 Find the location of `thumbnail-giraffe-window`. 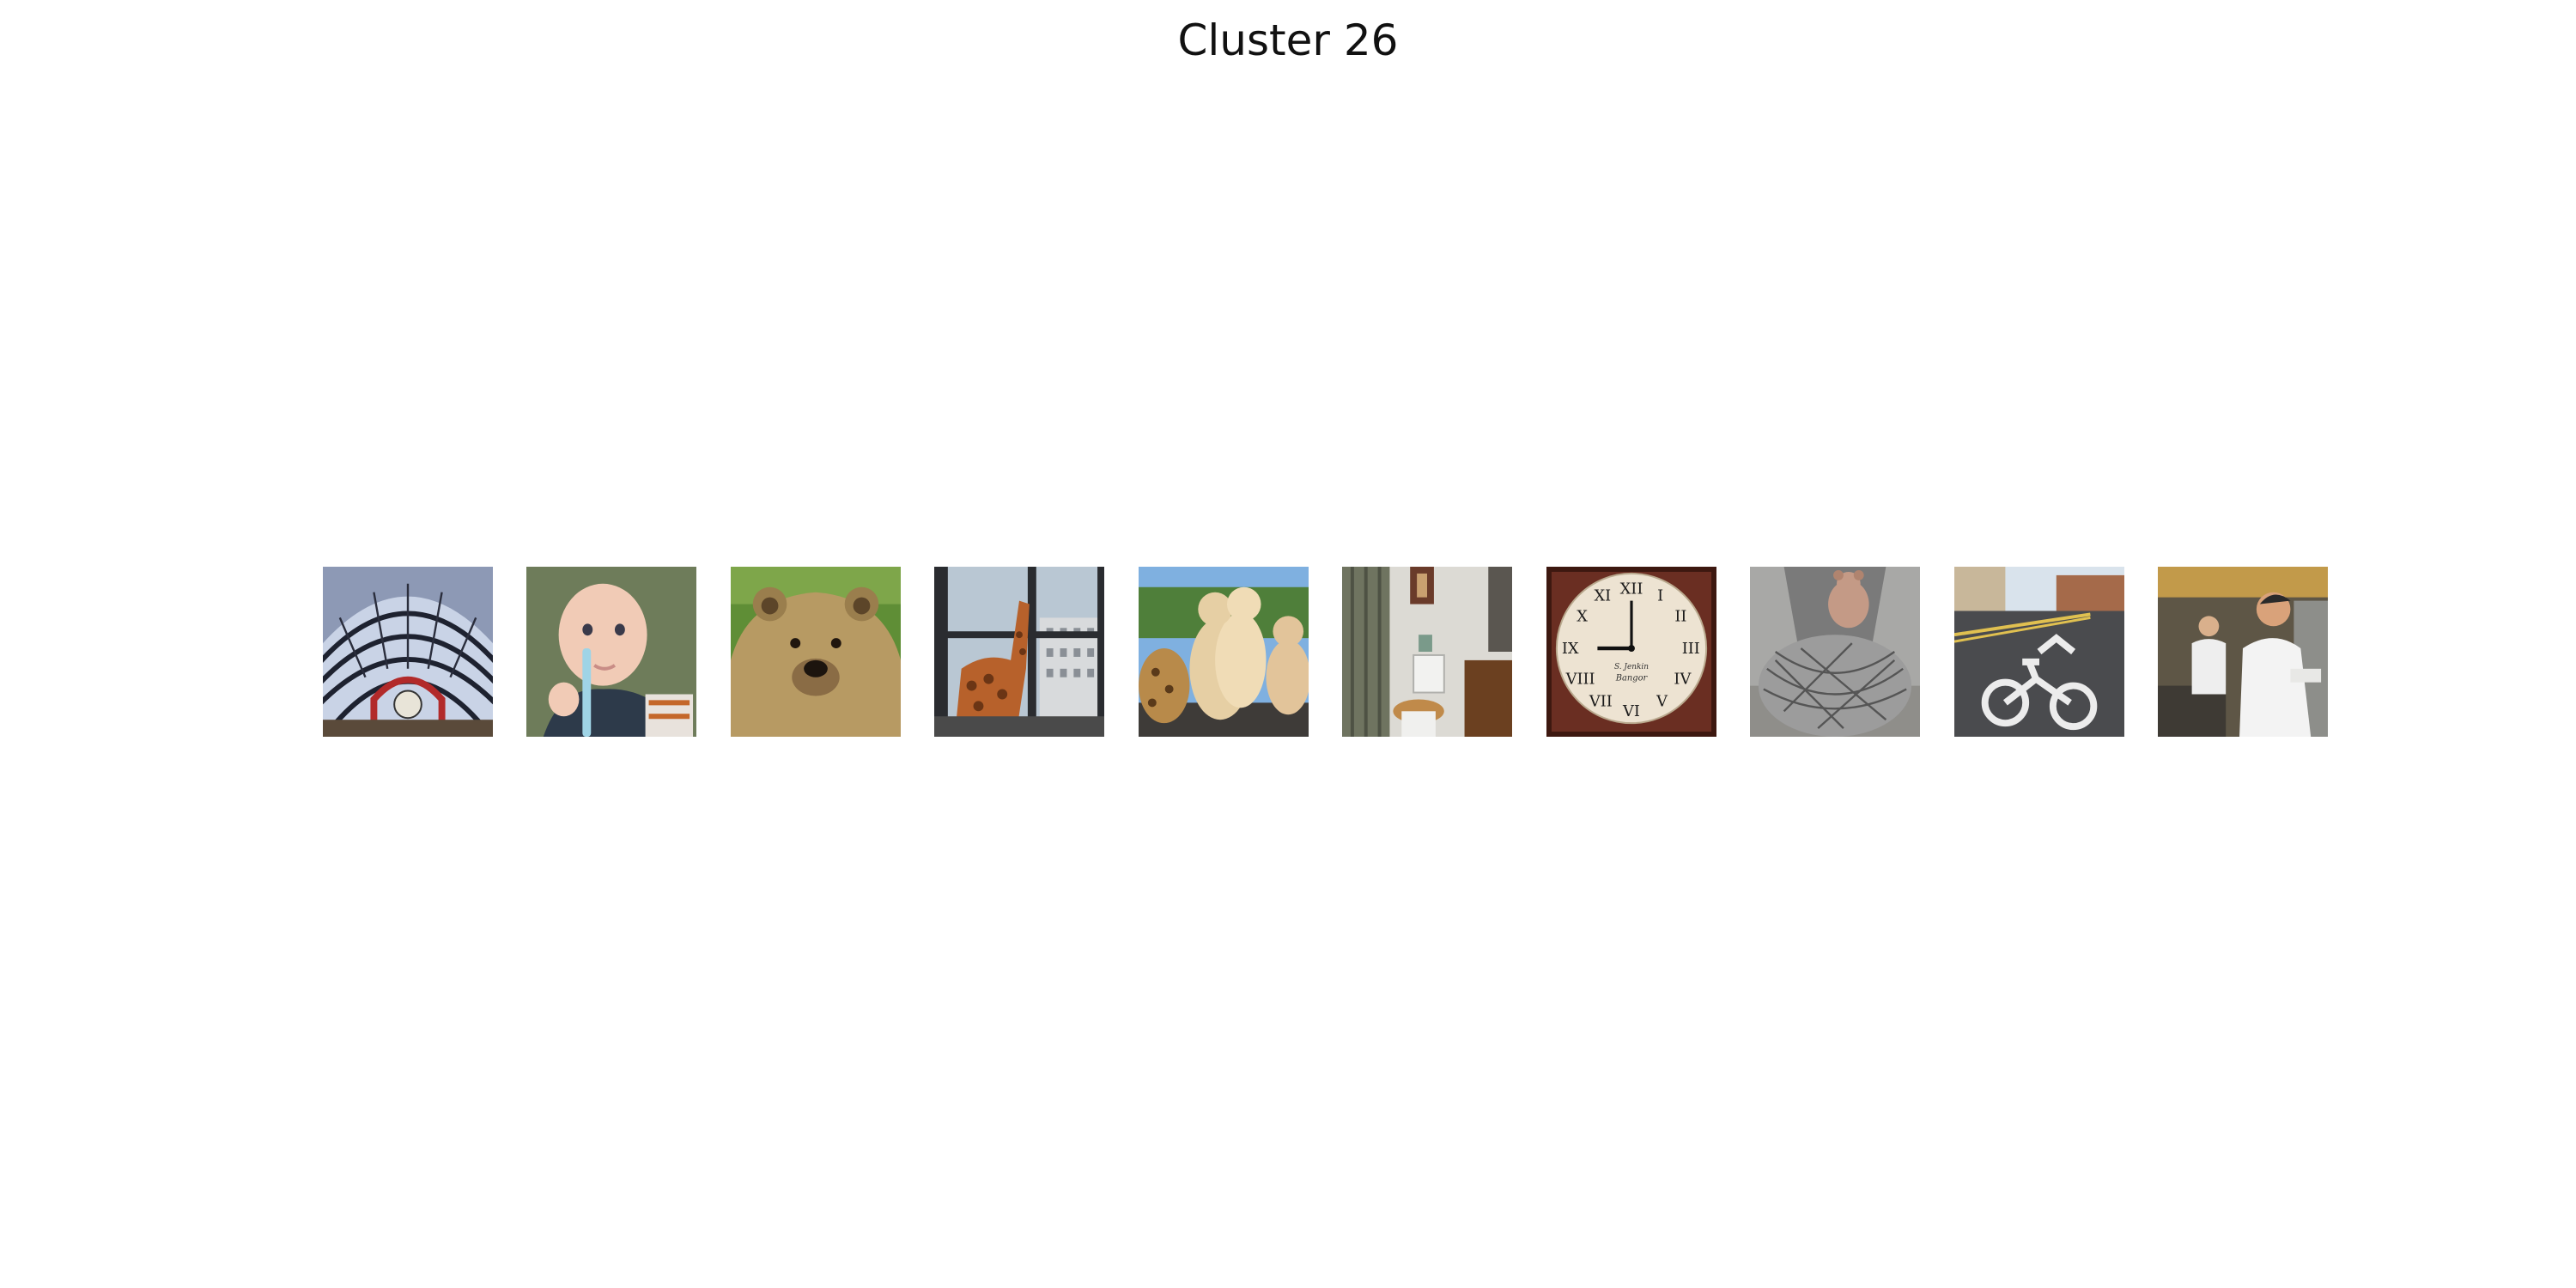

thumbnail-giraffe-window is located at coordinates (1019, 652).